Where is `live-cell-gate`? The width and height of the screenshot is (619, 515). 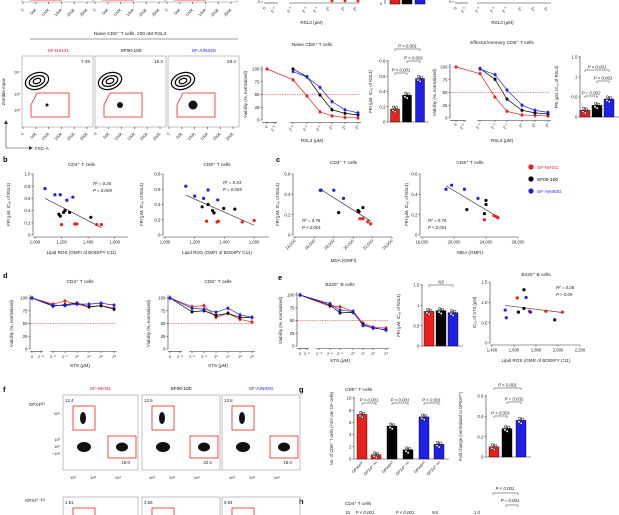
live-cell-gate is located at coordinates (196, 105).